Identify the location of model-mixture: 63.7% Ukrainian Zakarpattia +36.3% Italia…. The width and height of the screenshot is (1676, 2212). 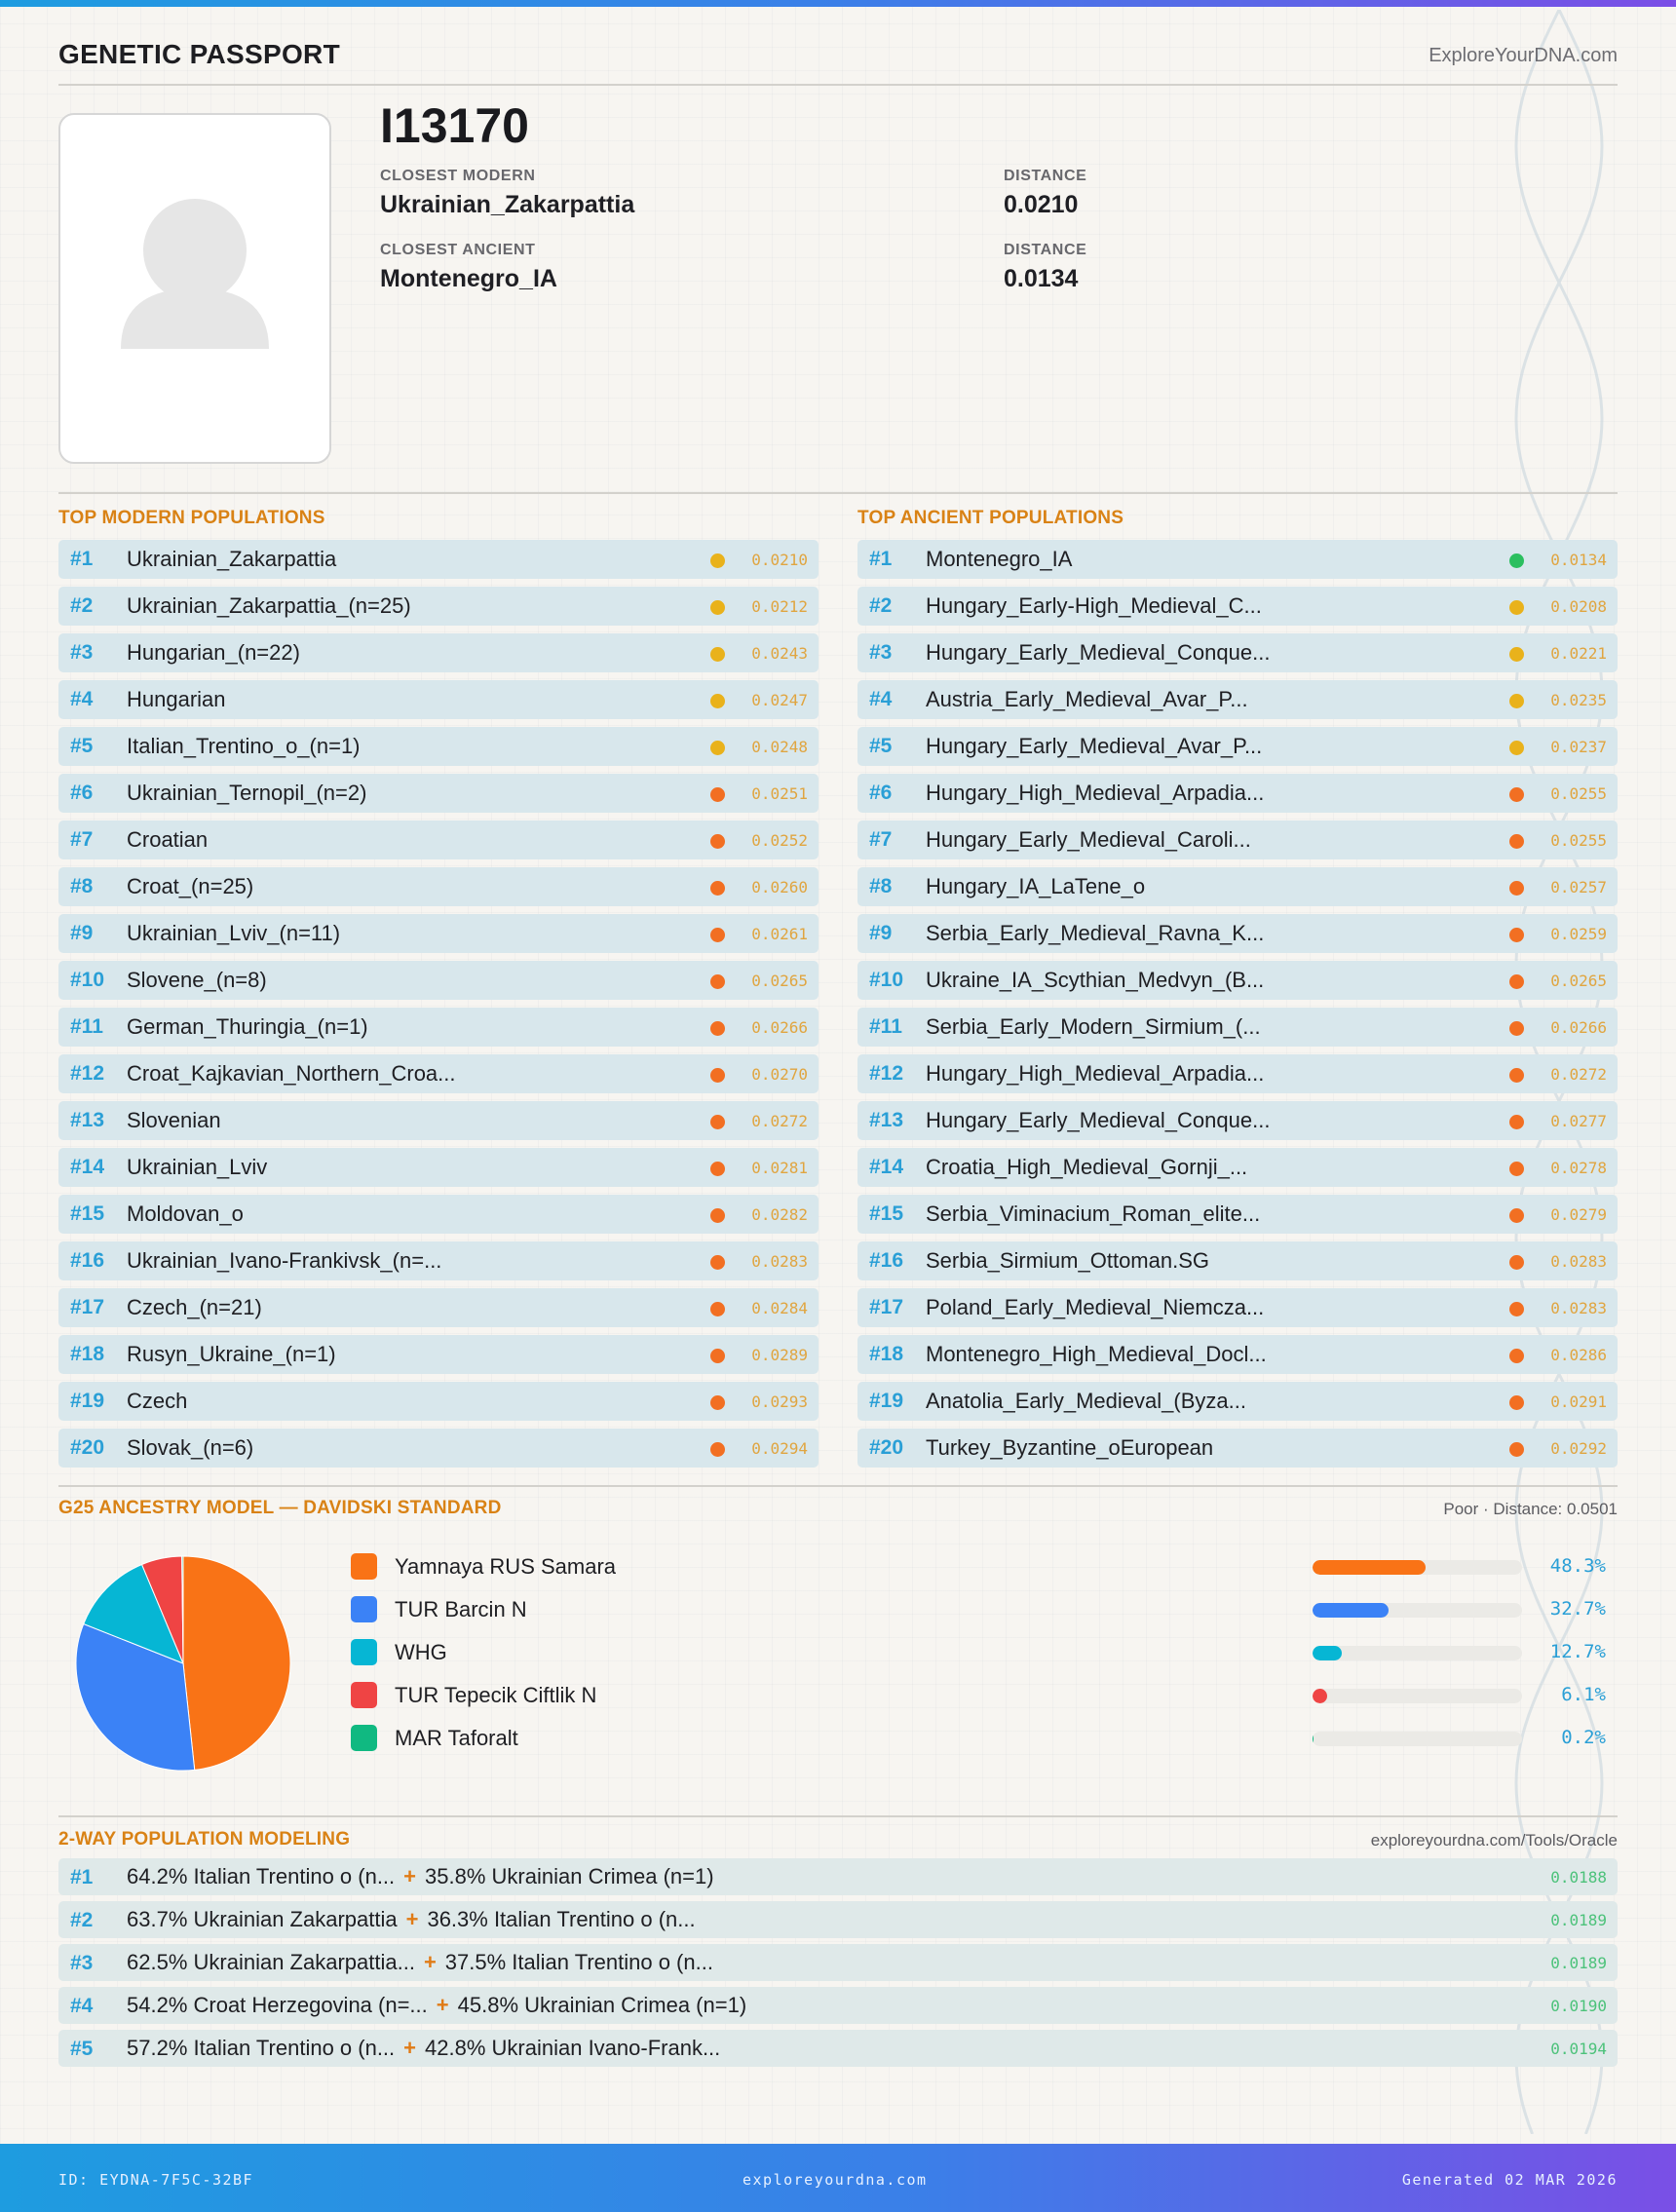
(411, 1919).